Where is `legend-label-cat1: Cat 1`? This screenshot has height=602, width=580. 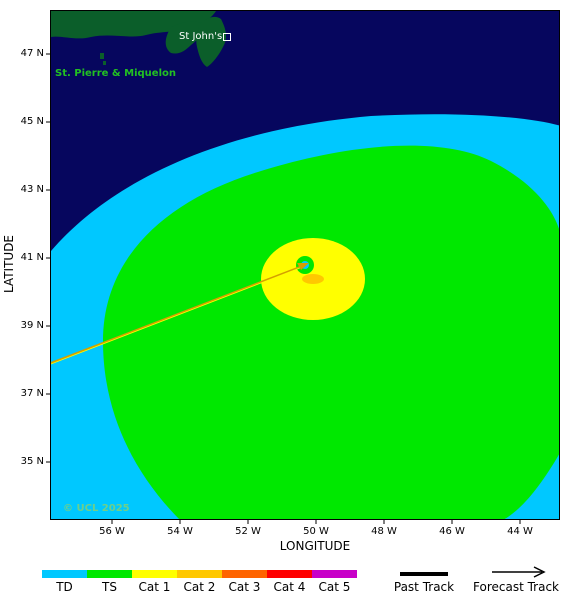
legend-label-cat1: Cat 1 is located at coordinates (154, 587).